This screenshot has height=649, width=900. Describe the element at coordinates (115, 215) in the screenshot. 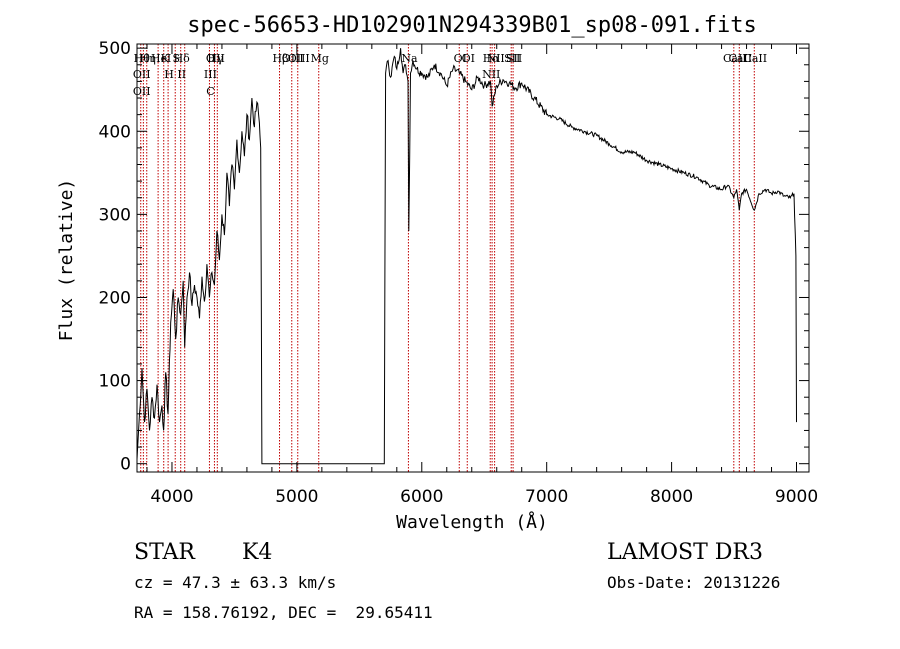

I see `y-tick-label: 300` at that location.